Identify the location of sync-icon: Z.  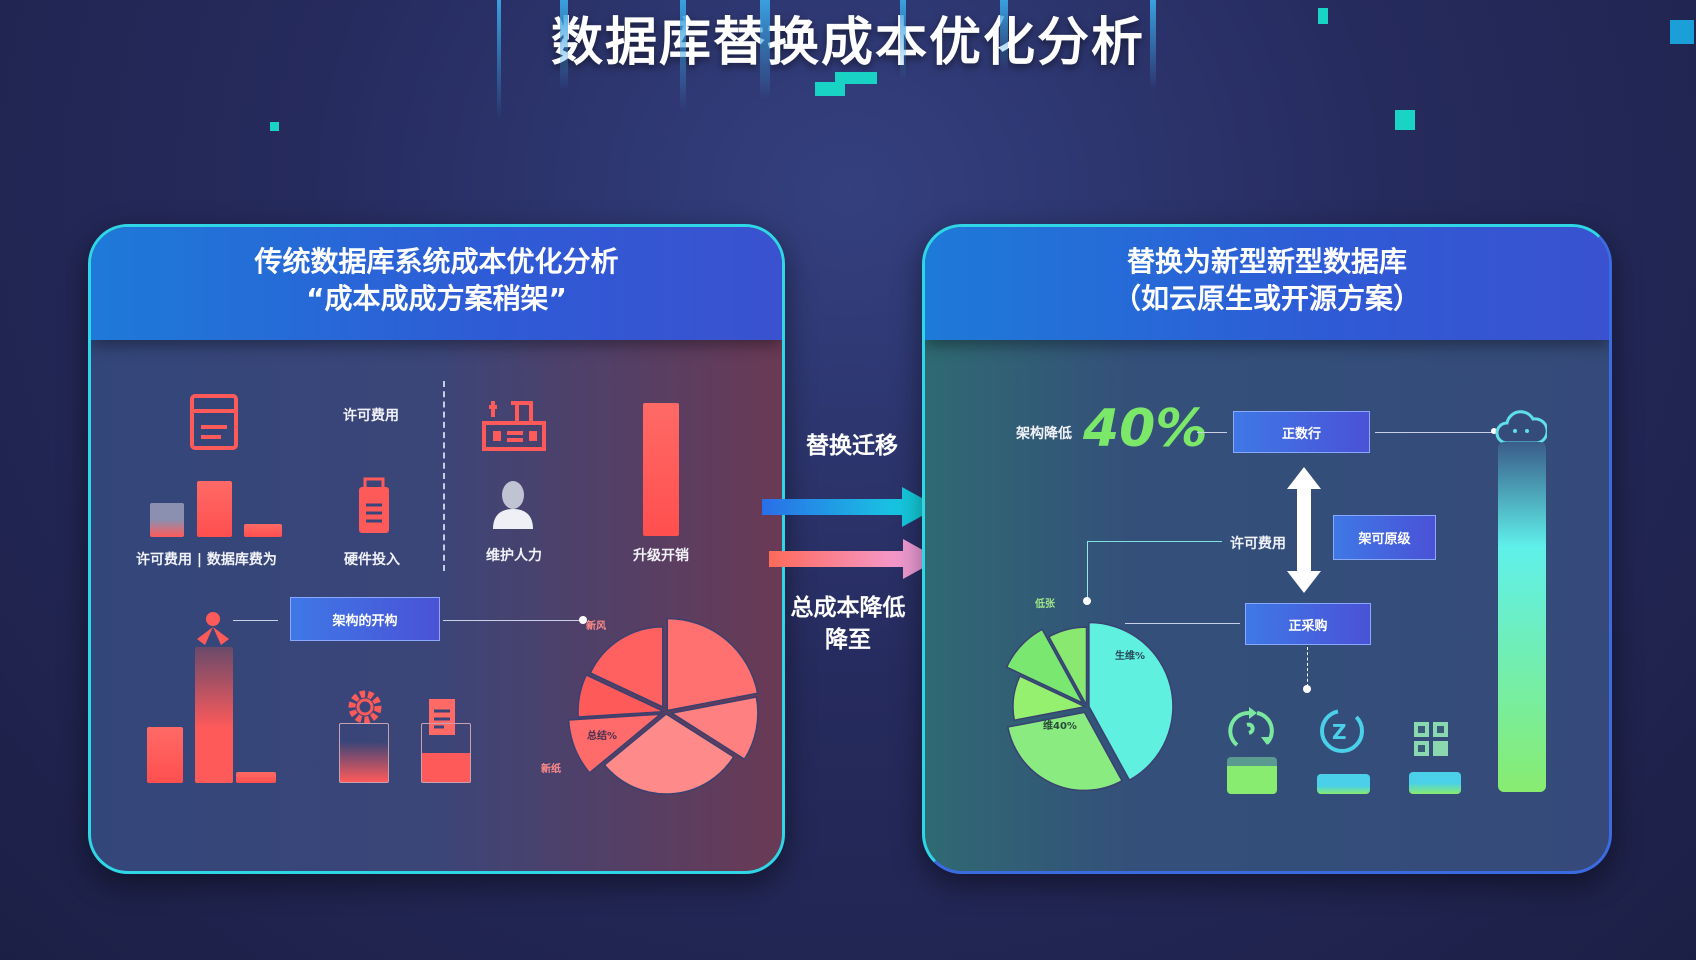
(1342, 731).